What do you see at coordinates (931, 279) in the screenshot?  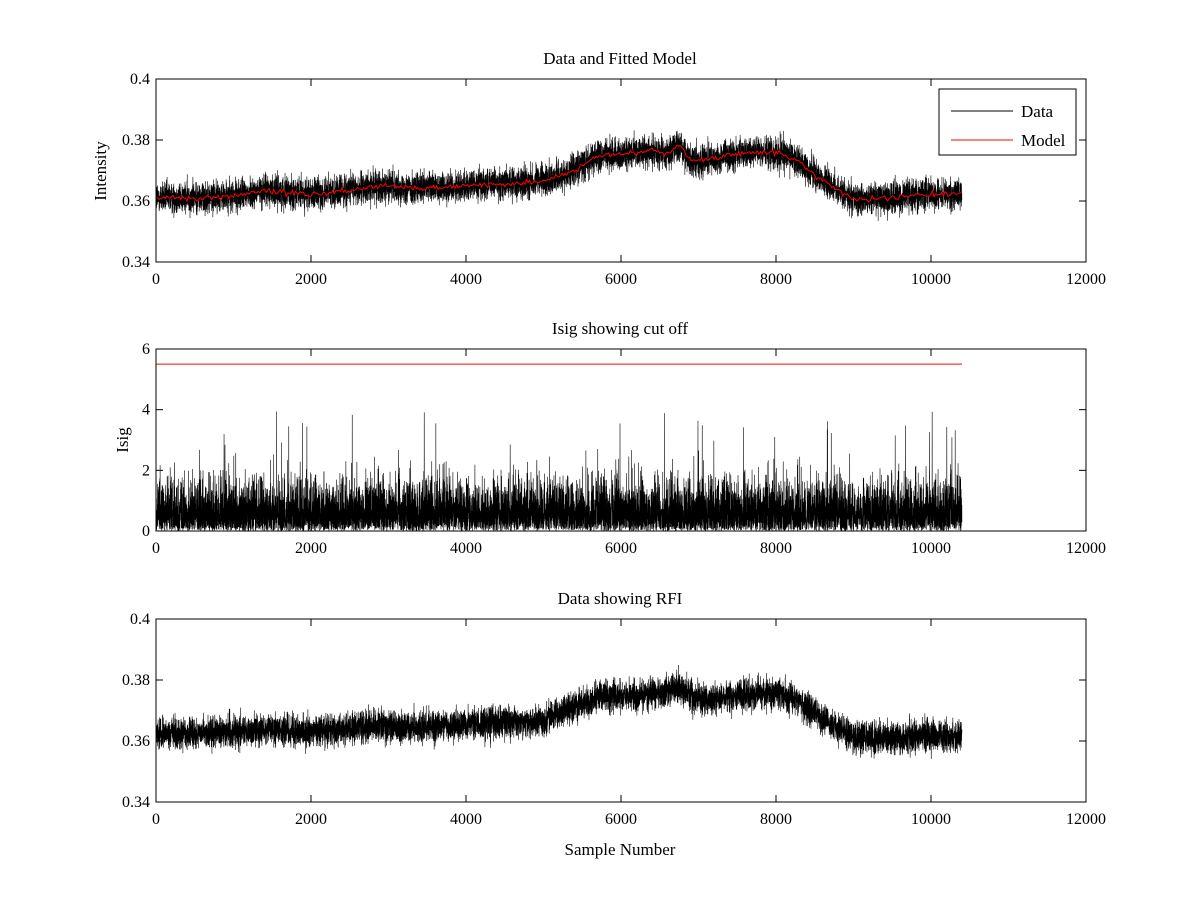 I see `subplot-1-xtick-label: 10000` at bounding box center [931, 279].